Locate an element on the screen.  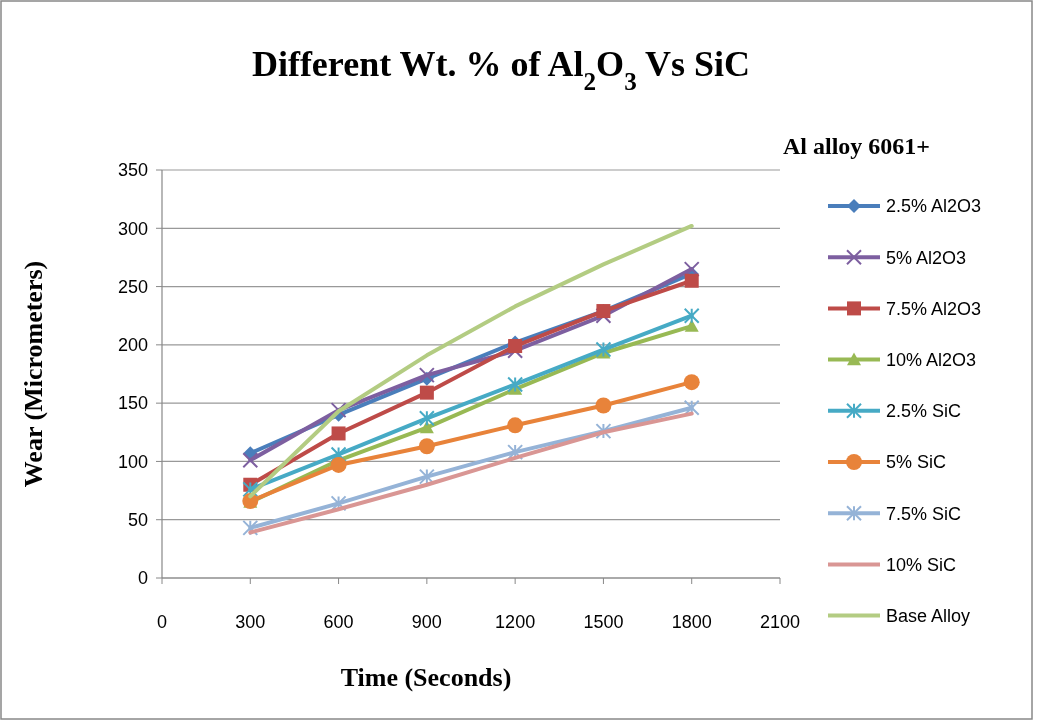
x-axis-title: Time (Seconds) is located at coordinates (426, 677).